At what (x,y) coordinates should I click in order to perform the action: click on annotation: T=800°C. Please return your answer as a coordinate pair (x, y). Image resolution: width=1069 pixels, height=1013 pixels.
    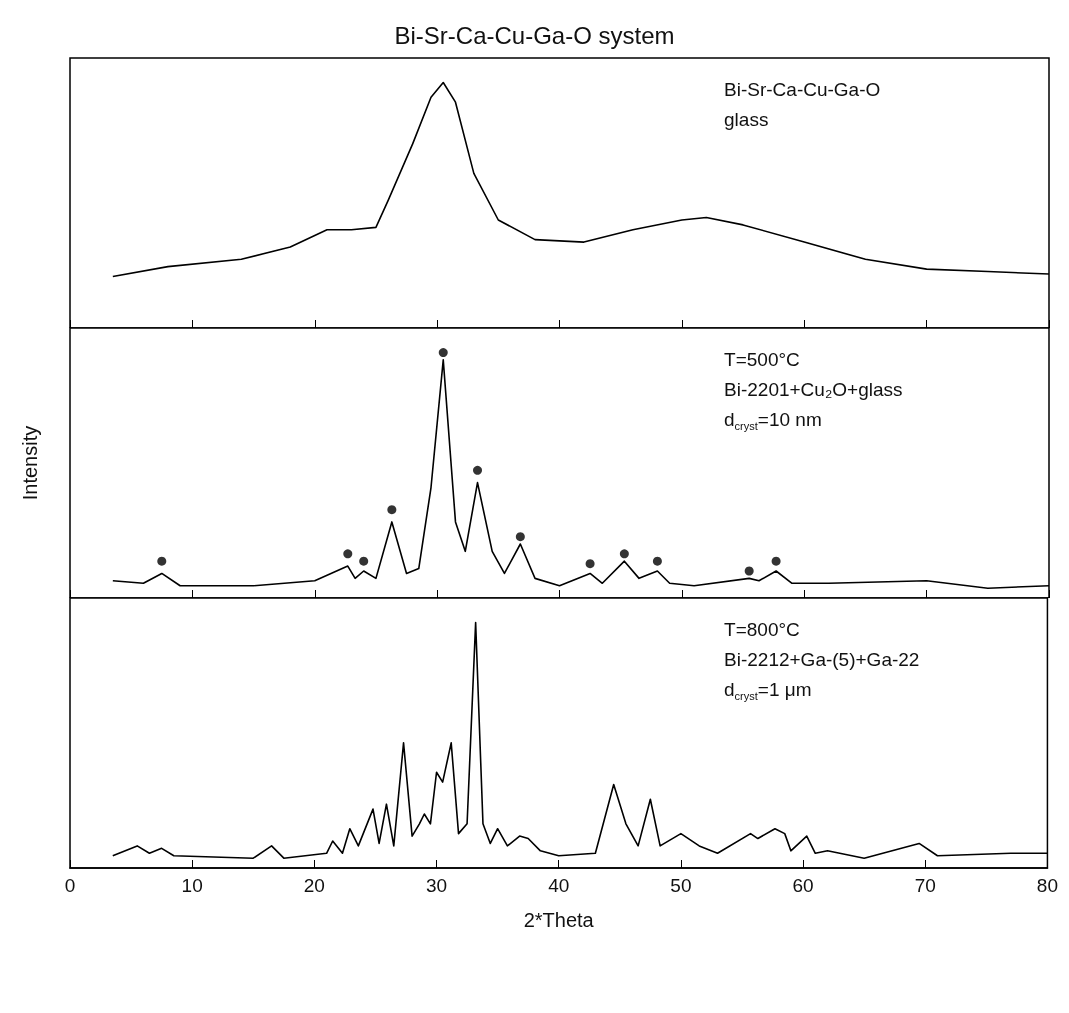
    Looking at the image, I should click on (762, 629).